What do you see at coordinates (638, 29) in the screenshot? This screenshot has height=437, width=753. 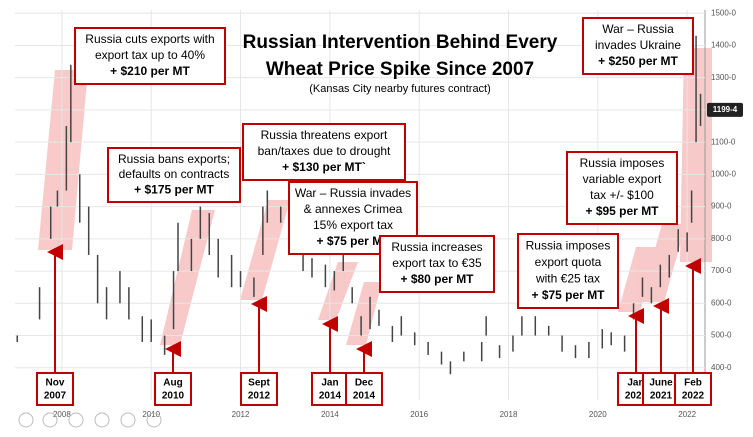 I see `annotation-text: War – Russia` at bounding box center [638, 29].